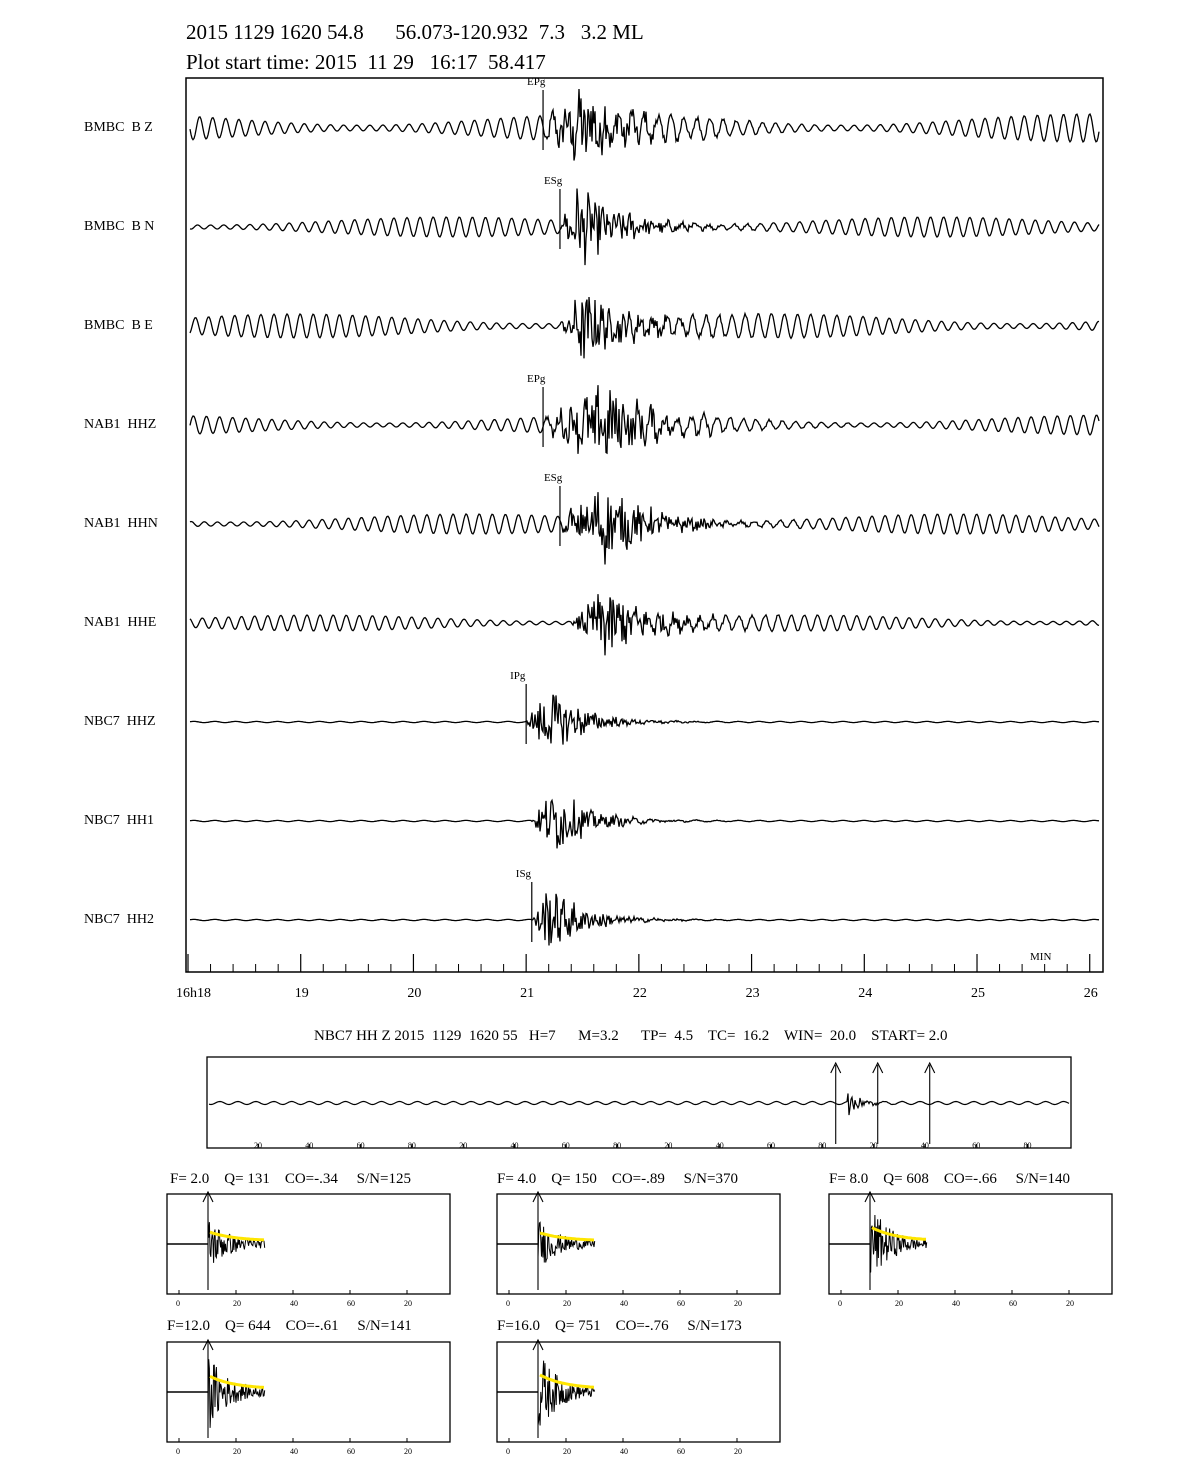 The width and height of the screenshot is (1200, 1480). Describe the element at coordinates (1041, 957) in the screenshot. I see `axis-unit-label: MIN` at that location.